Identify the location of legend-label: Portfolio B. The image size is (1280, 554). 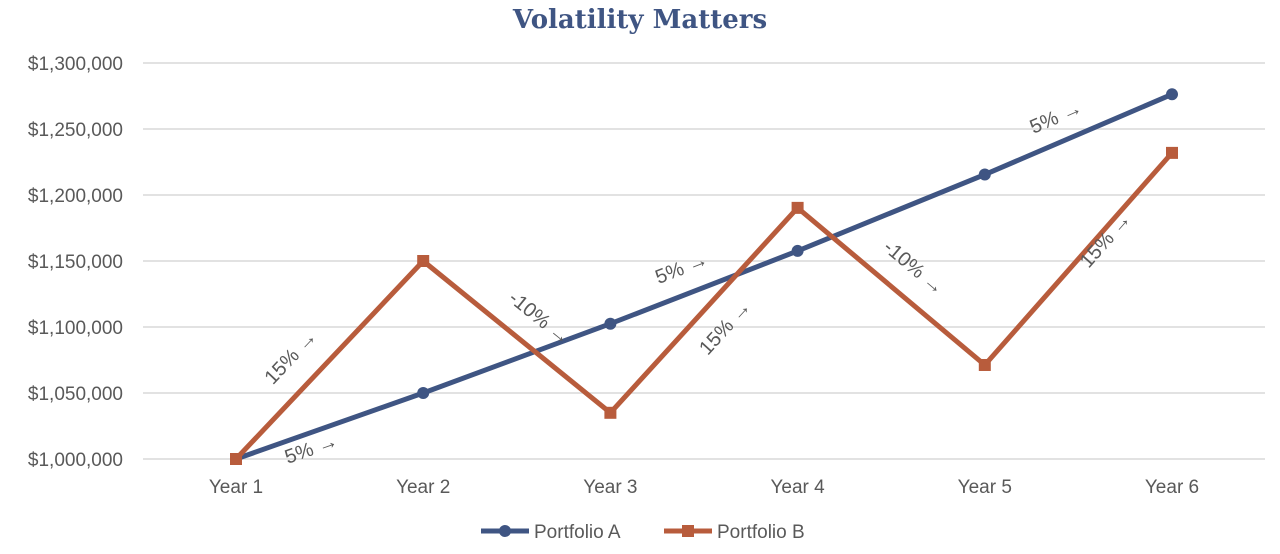
(761, 532).